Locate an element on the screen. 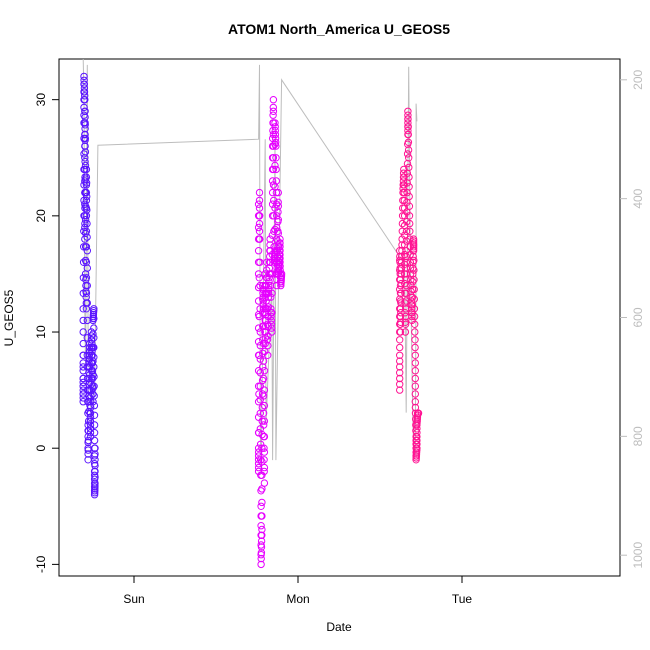  right-tick-label: 1000 is located at coordinates (638, 555).